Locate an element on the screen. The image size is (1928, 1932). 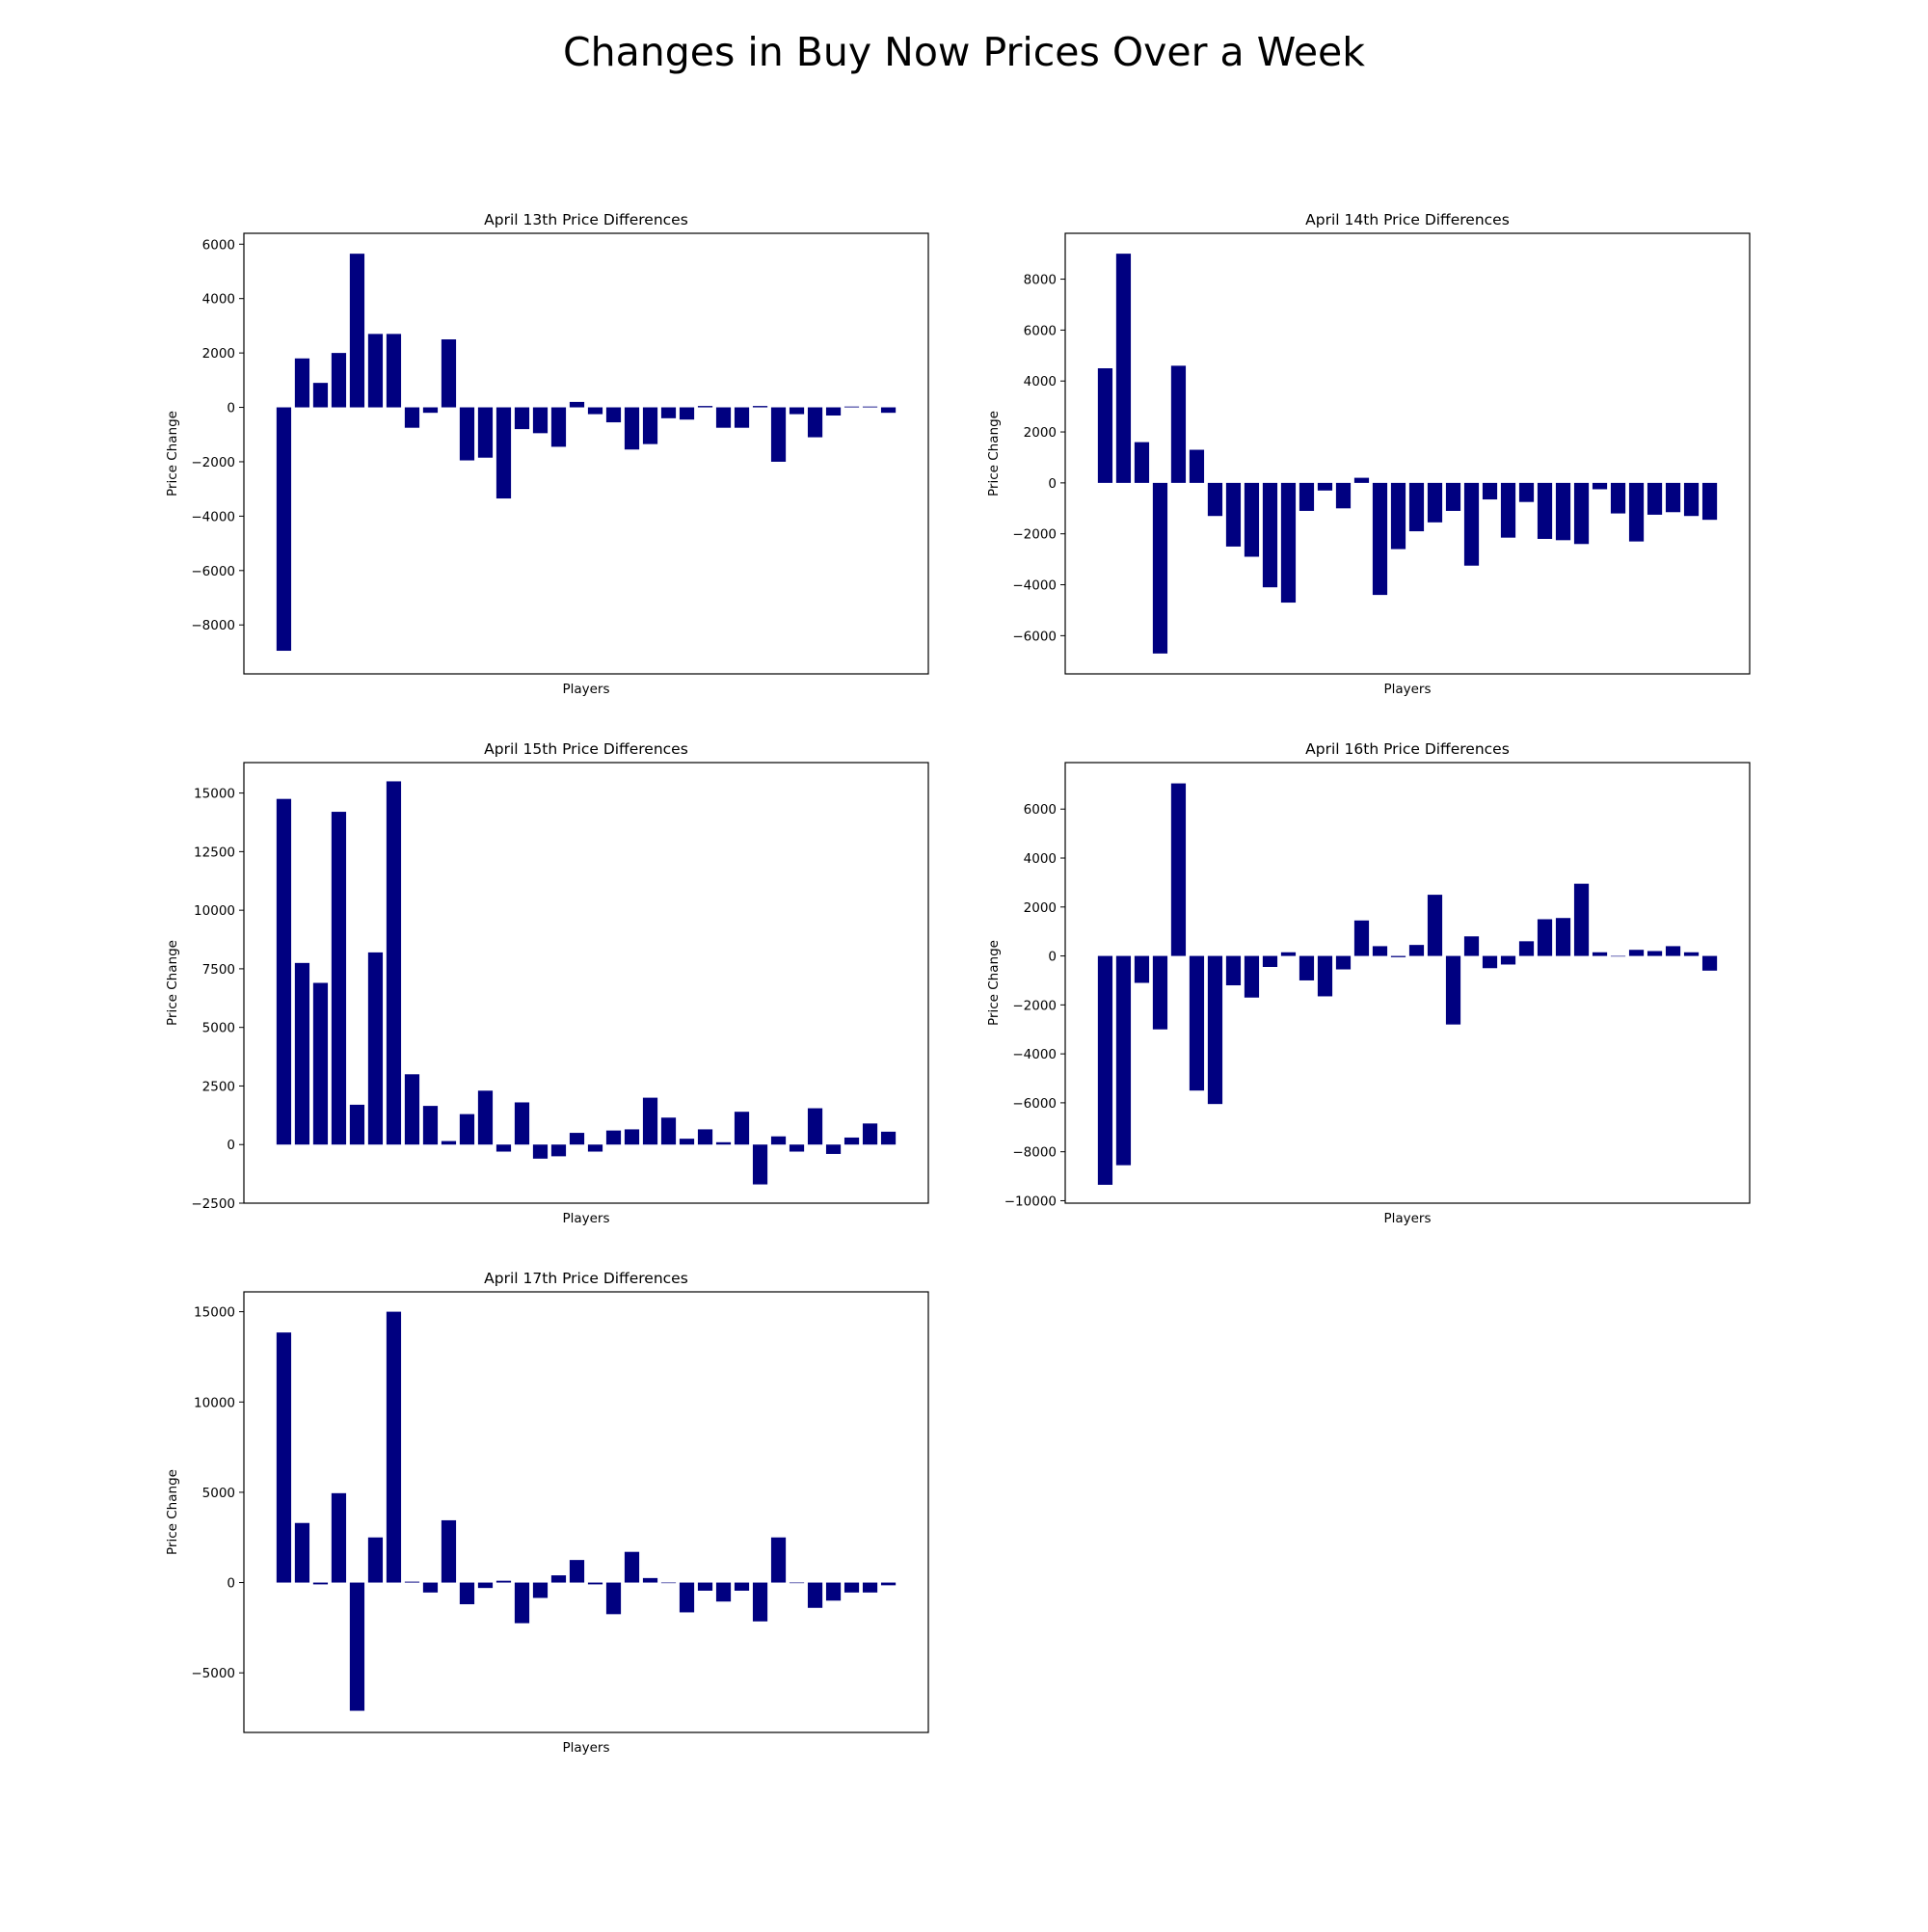
y-tick-label: 15000 is located at coordinates (214, 795).